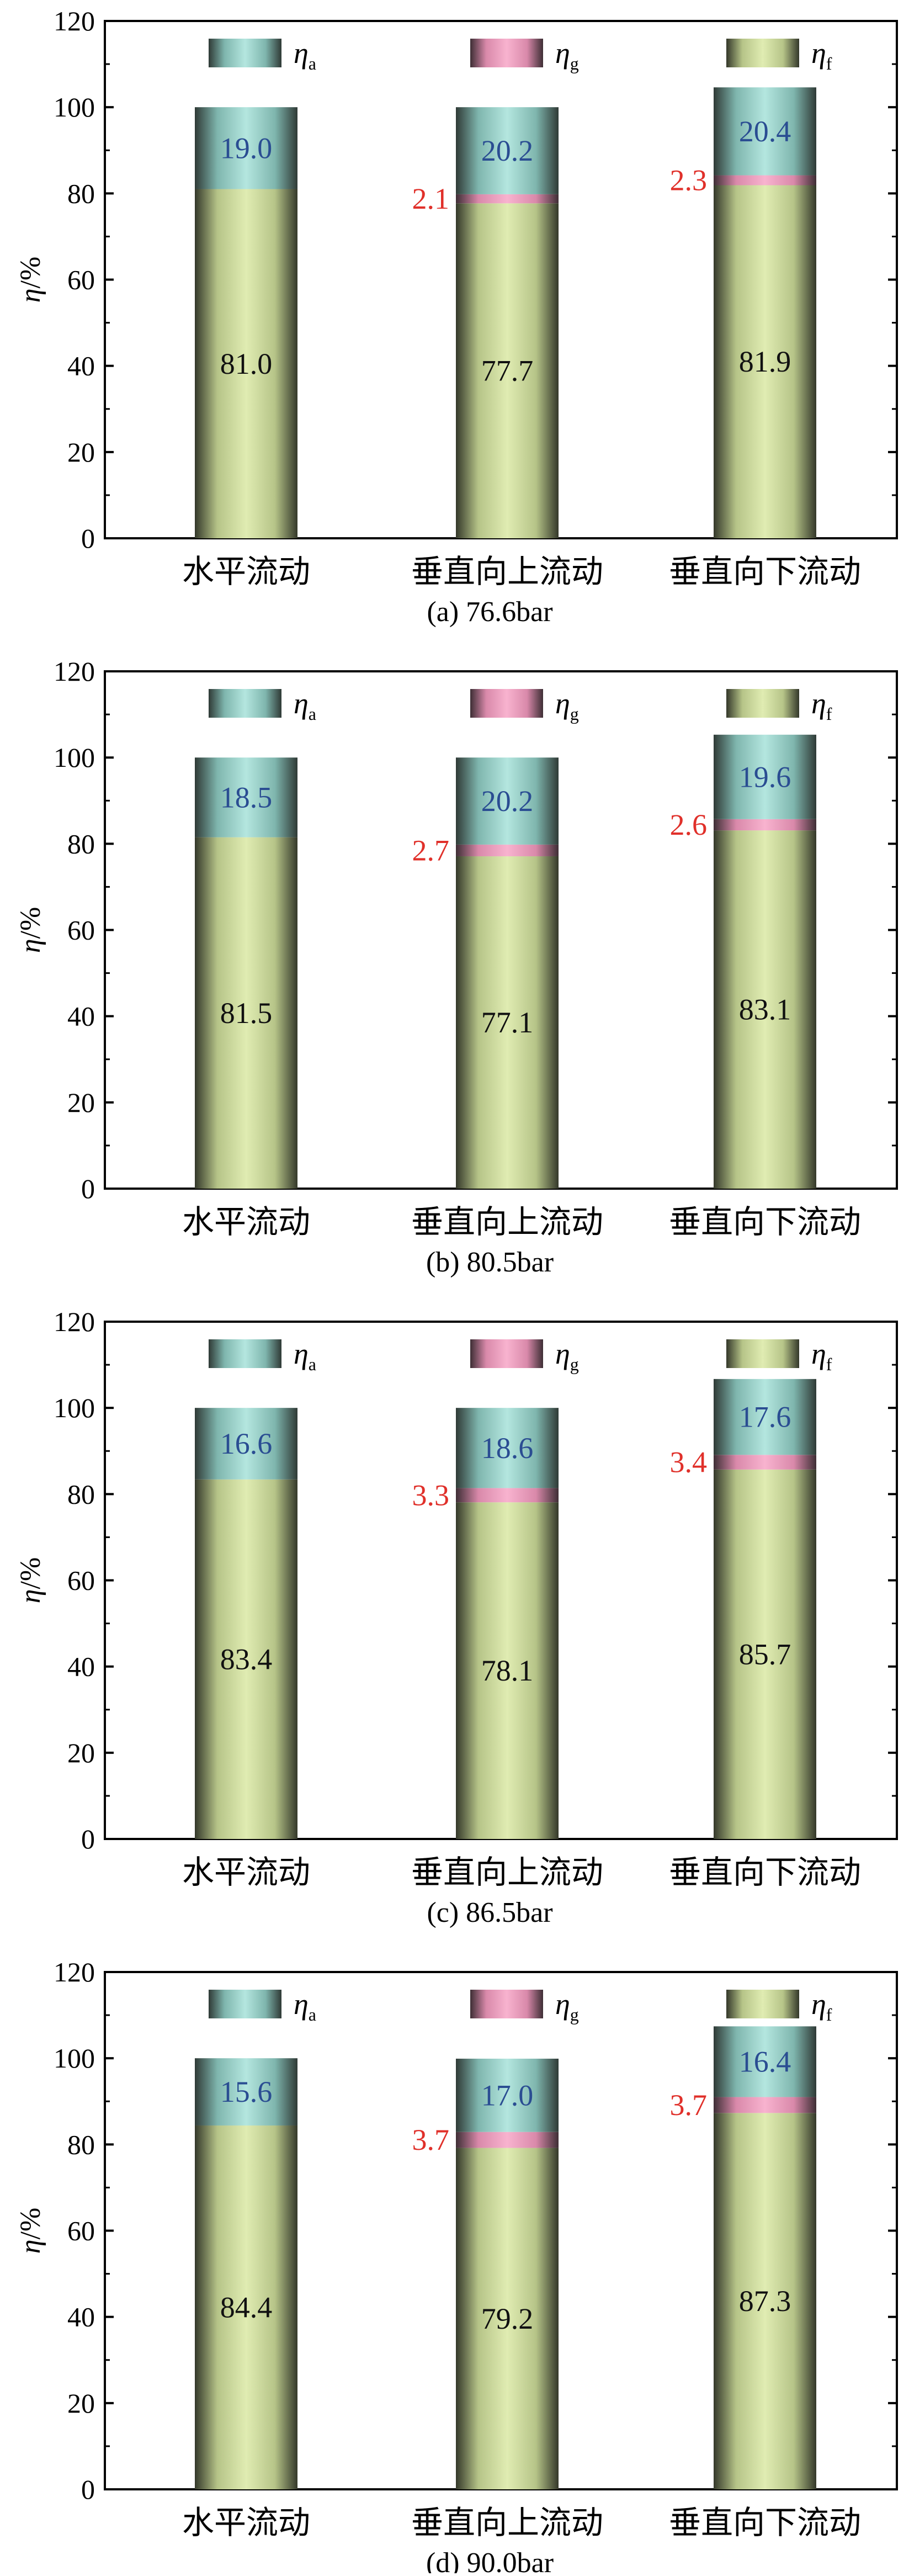 The width and height of the screenshot is (909, 2576). Describe the element at coordinates (431, 1495) in the screenshot. I see `data-label-eta-g: 3.3` at that location.